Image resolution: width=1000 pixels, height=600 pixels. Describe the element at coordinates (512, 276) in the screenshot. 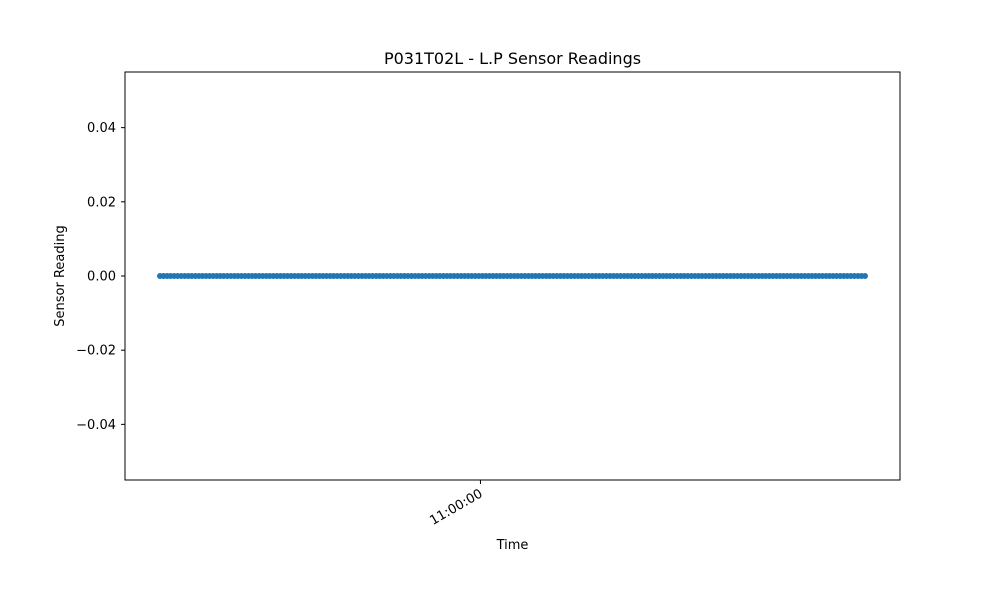

I see `data-series` at that location.